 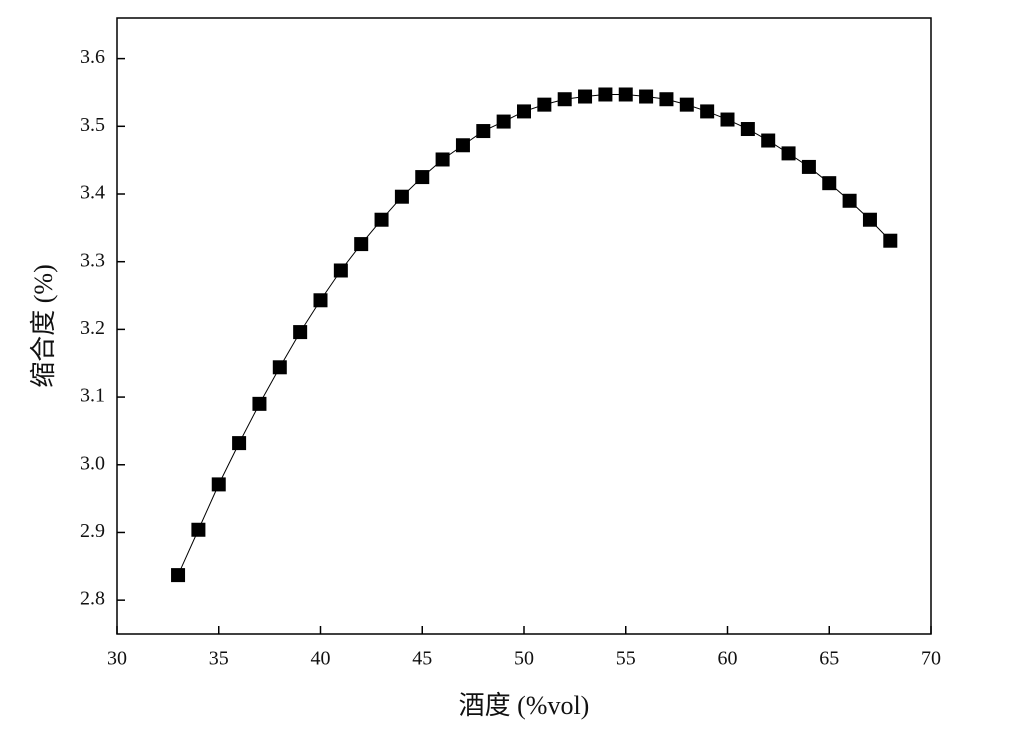 I want to click on y-tick-label: 3.1, so click(x=92, y=396).